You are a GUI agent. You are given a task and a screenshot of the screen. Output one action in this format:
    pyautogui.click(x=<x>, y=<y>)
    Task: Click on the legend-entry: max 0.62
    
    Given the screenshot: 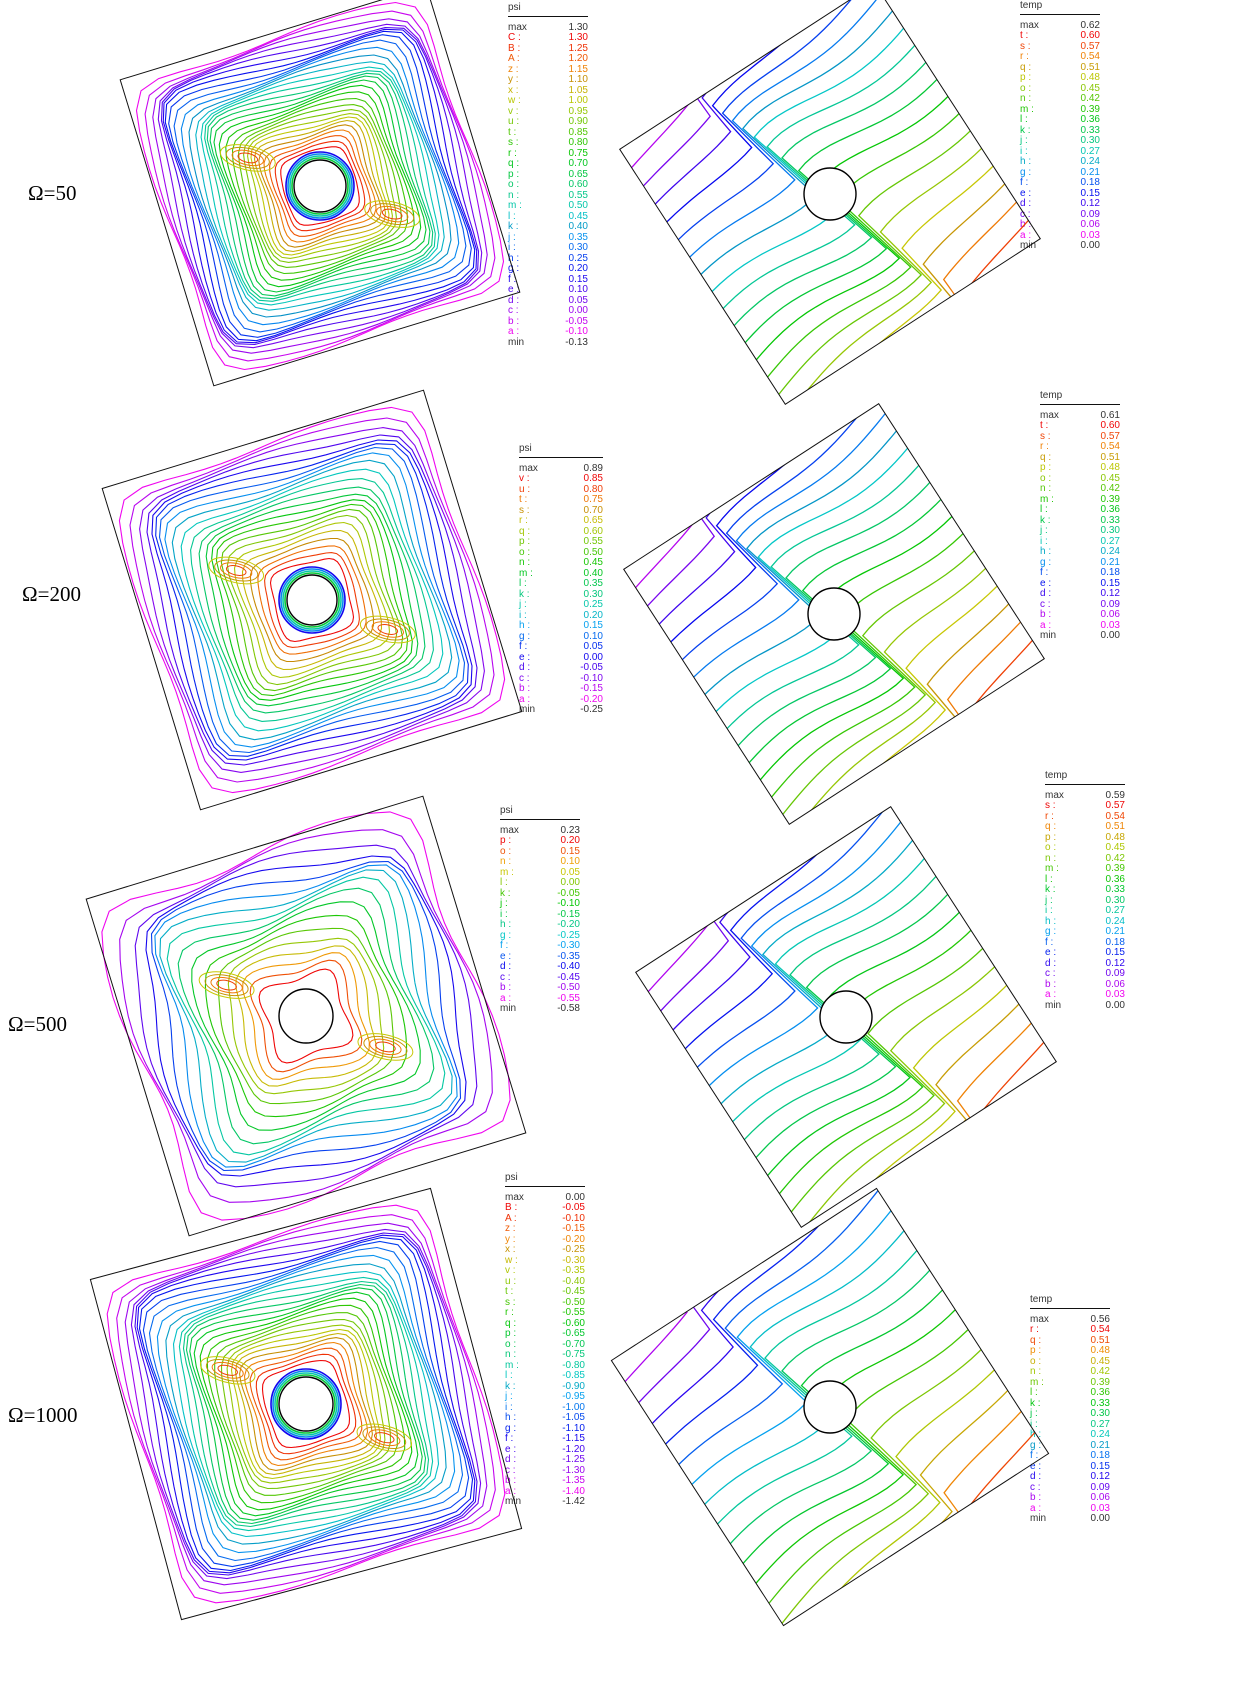 What is the action you would take?
    pyautogui.click(x=1060, y=26)
    